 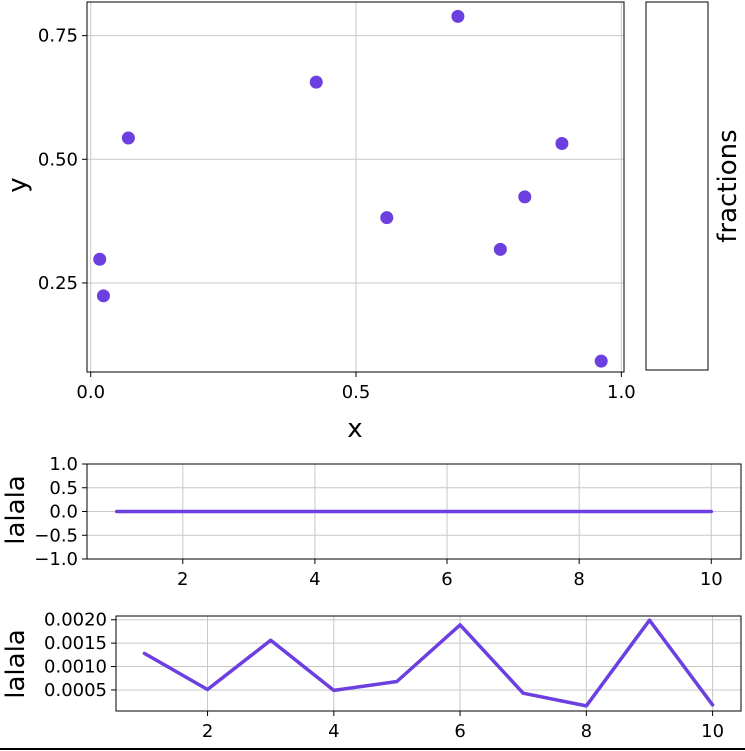 I want to click on small-values-y-axis-label: lalala, so click(x=16, y=663).